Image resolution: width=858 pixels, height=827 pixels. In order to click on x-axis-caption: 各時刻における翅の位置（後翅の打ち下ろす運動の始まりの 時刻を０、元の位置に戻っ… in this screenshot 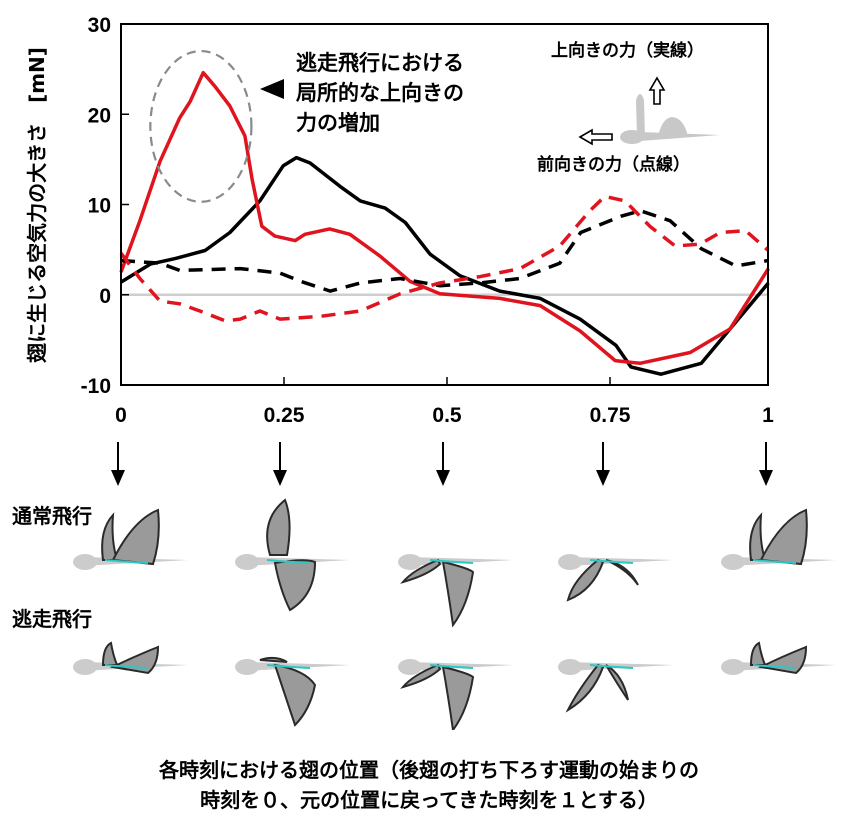, I will do `click(429, 785)`.